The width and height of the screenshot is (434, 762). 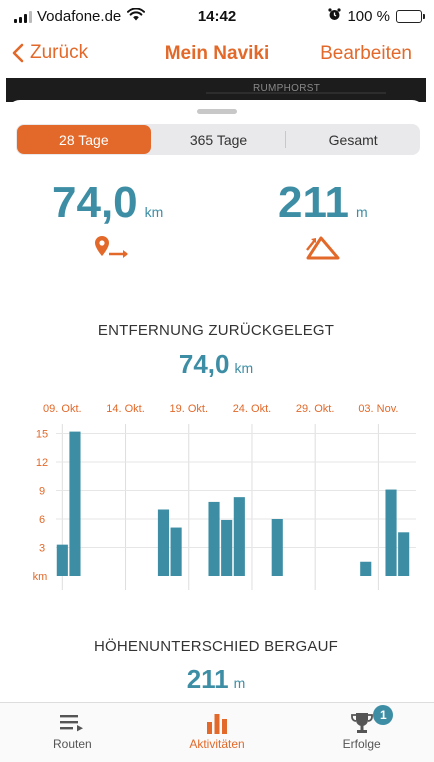 What do you see at coordinates (136, 16) in the screenshot?
I see `wifi-icon` at bounding box center [136, 16].